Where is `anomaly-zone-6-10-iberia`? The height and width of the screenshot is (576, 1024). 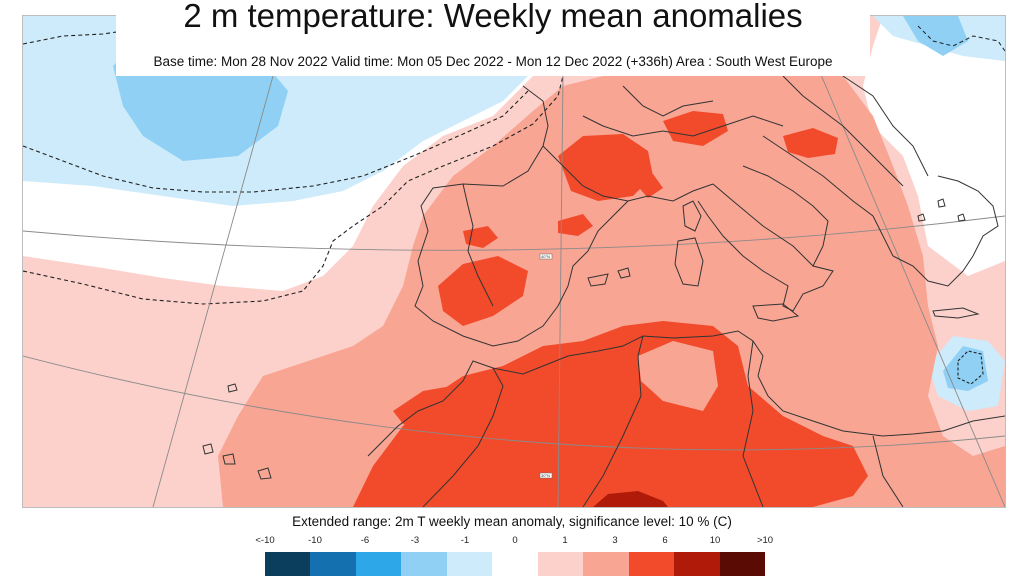 anomaly-zone-6-10-iberia is located at coordinates (483, 291).